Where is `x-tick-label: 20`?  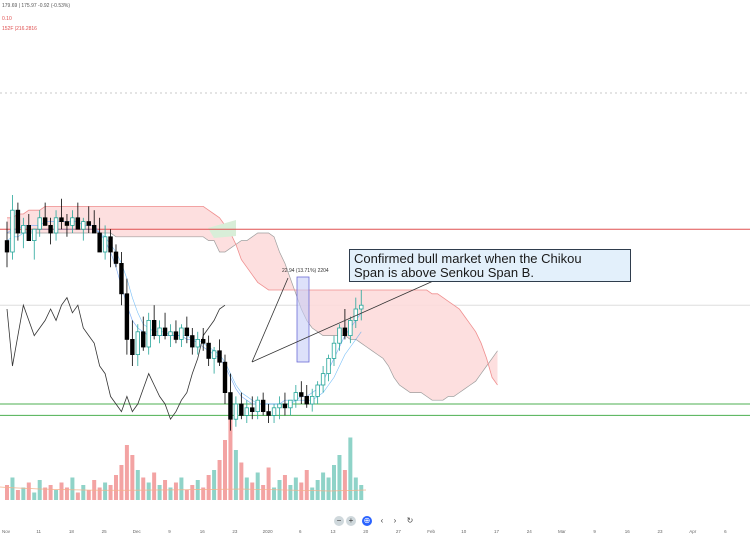 x-tick-label: 20 is located at coordinates (366, 531).